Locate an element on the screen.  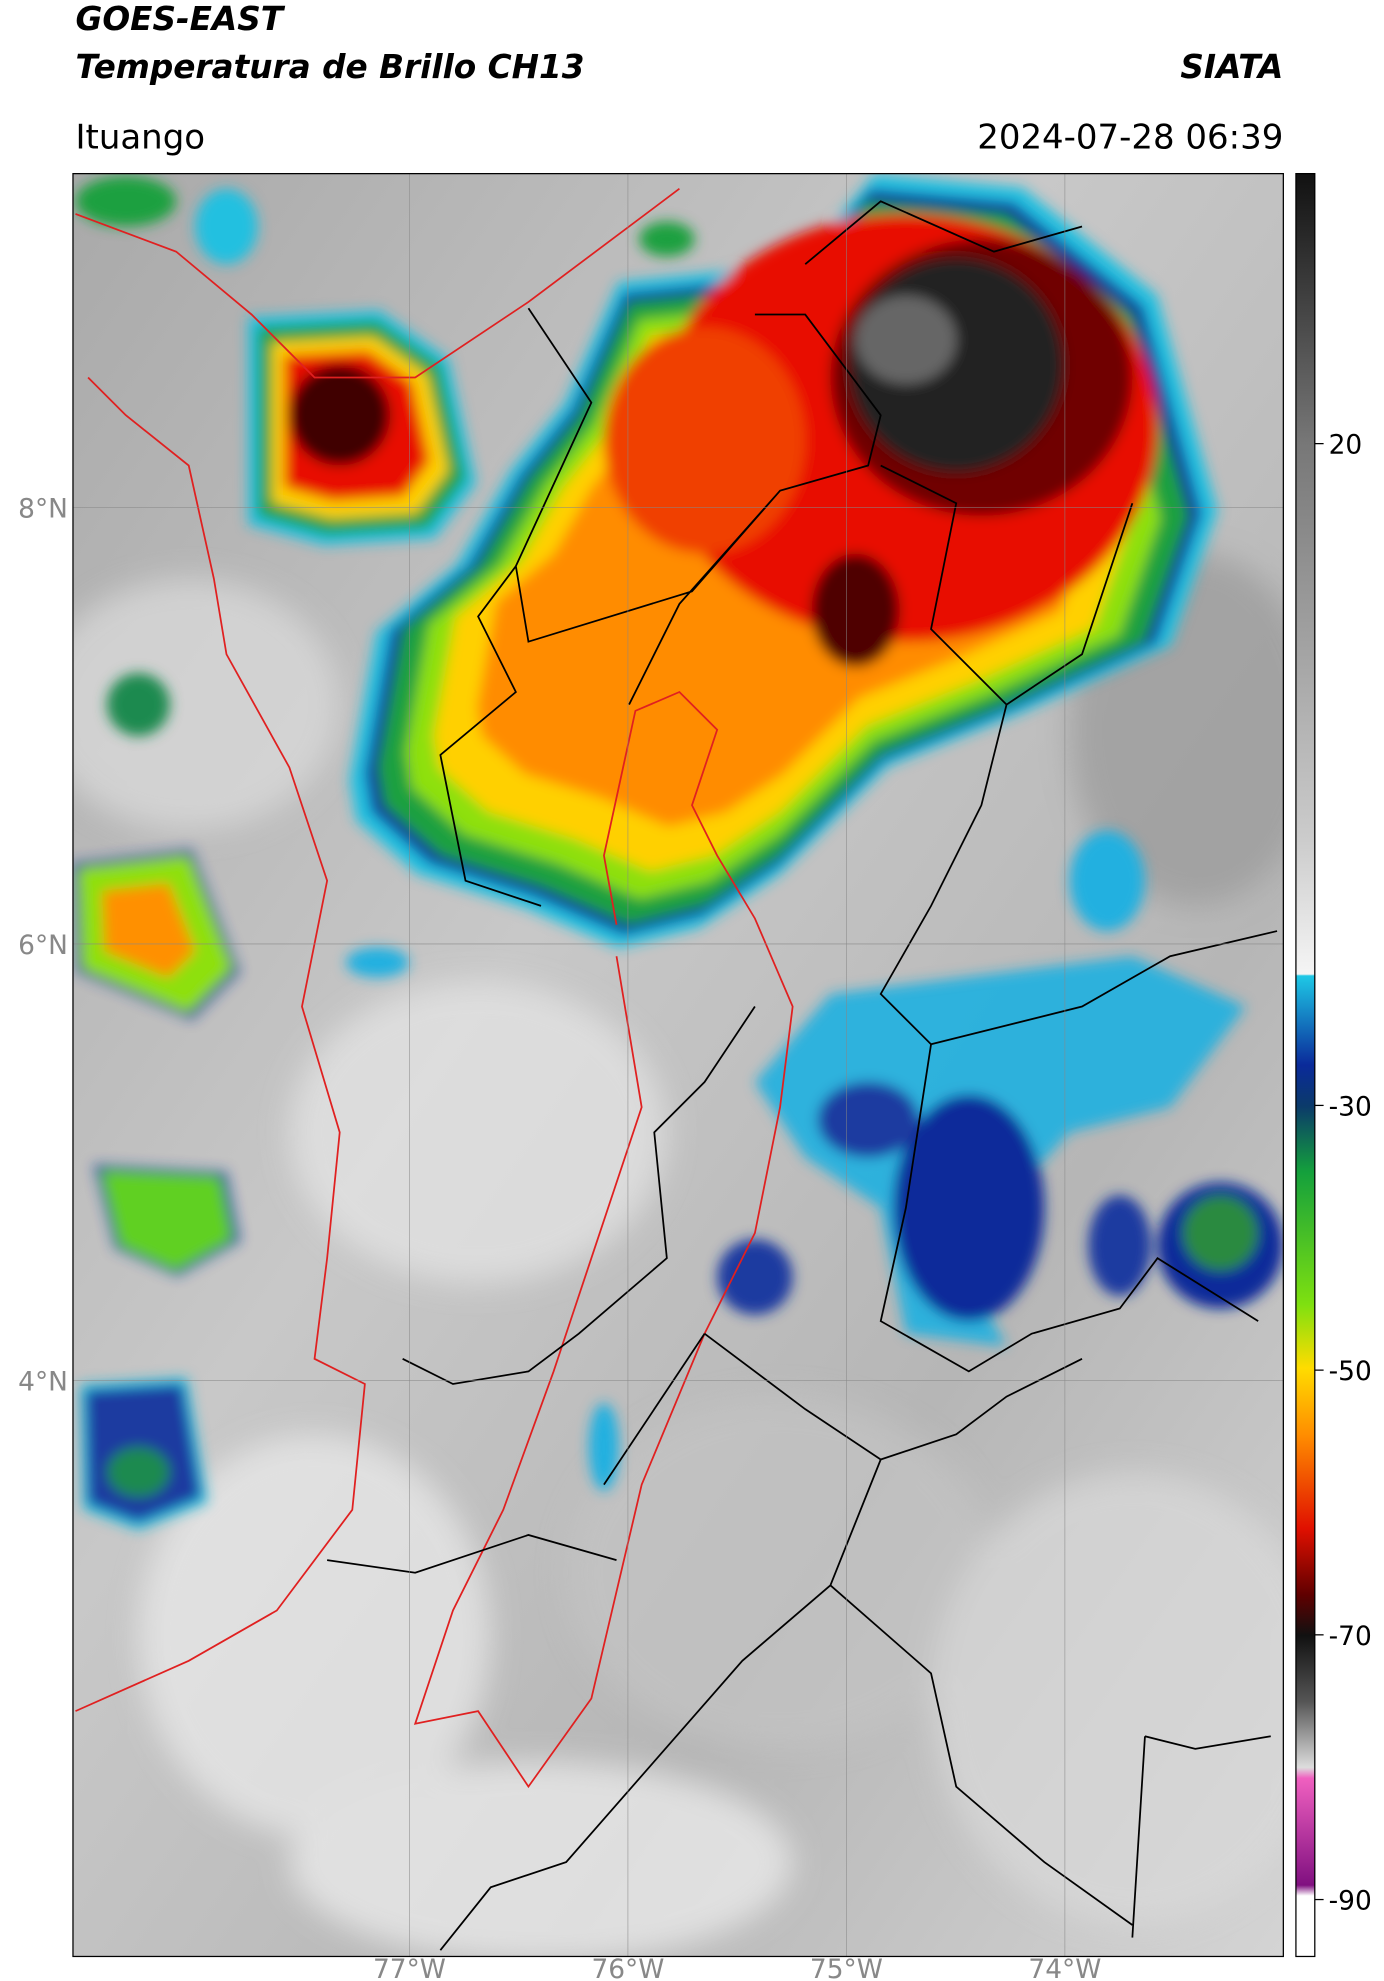
lon-tick-label: 76°W is located at coordinates (627, 1967).